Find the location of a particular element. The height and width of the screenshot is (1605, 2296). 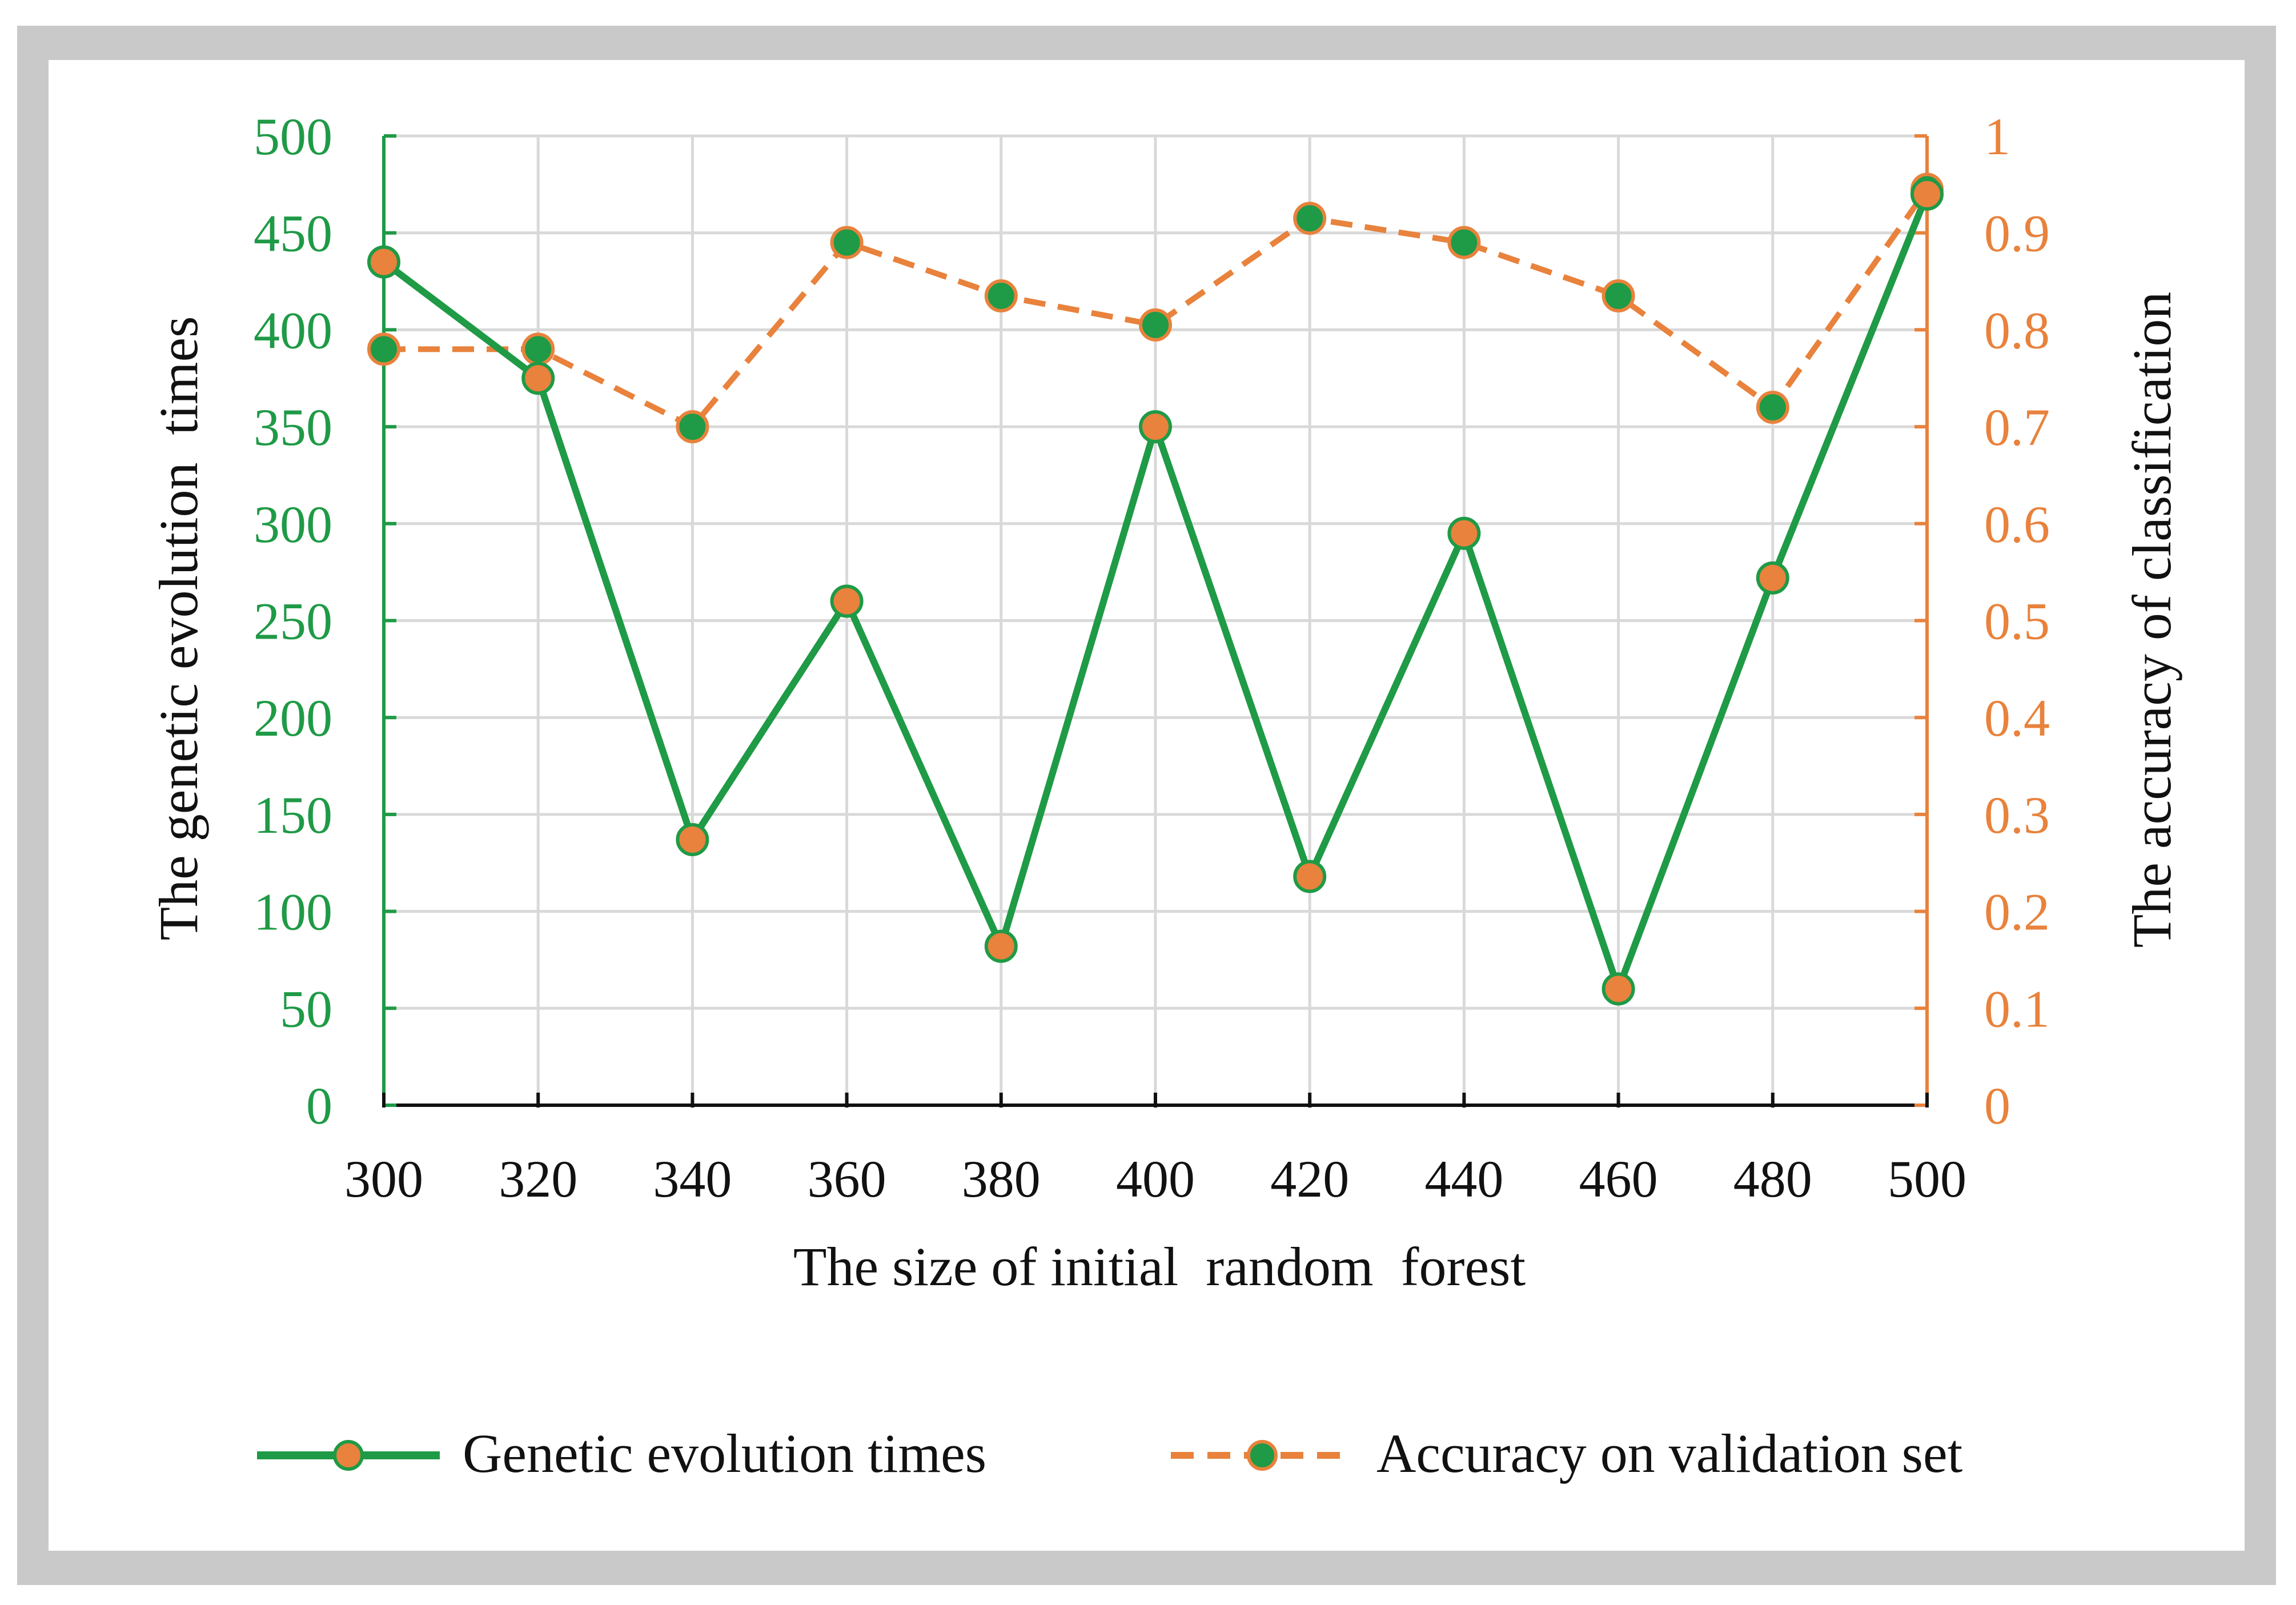

y-right-tick-label: 0.2 is located at coordinates (2017, 912).